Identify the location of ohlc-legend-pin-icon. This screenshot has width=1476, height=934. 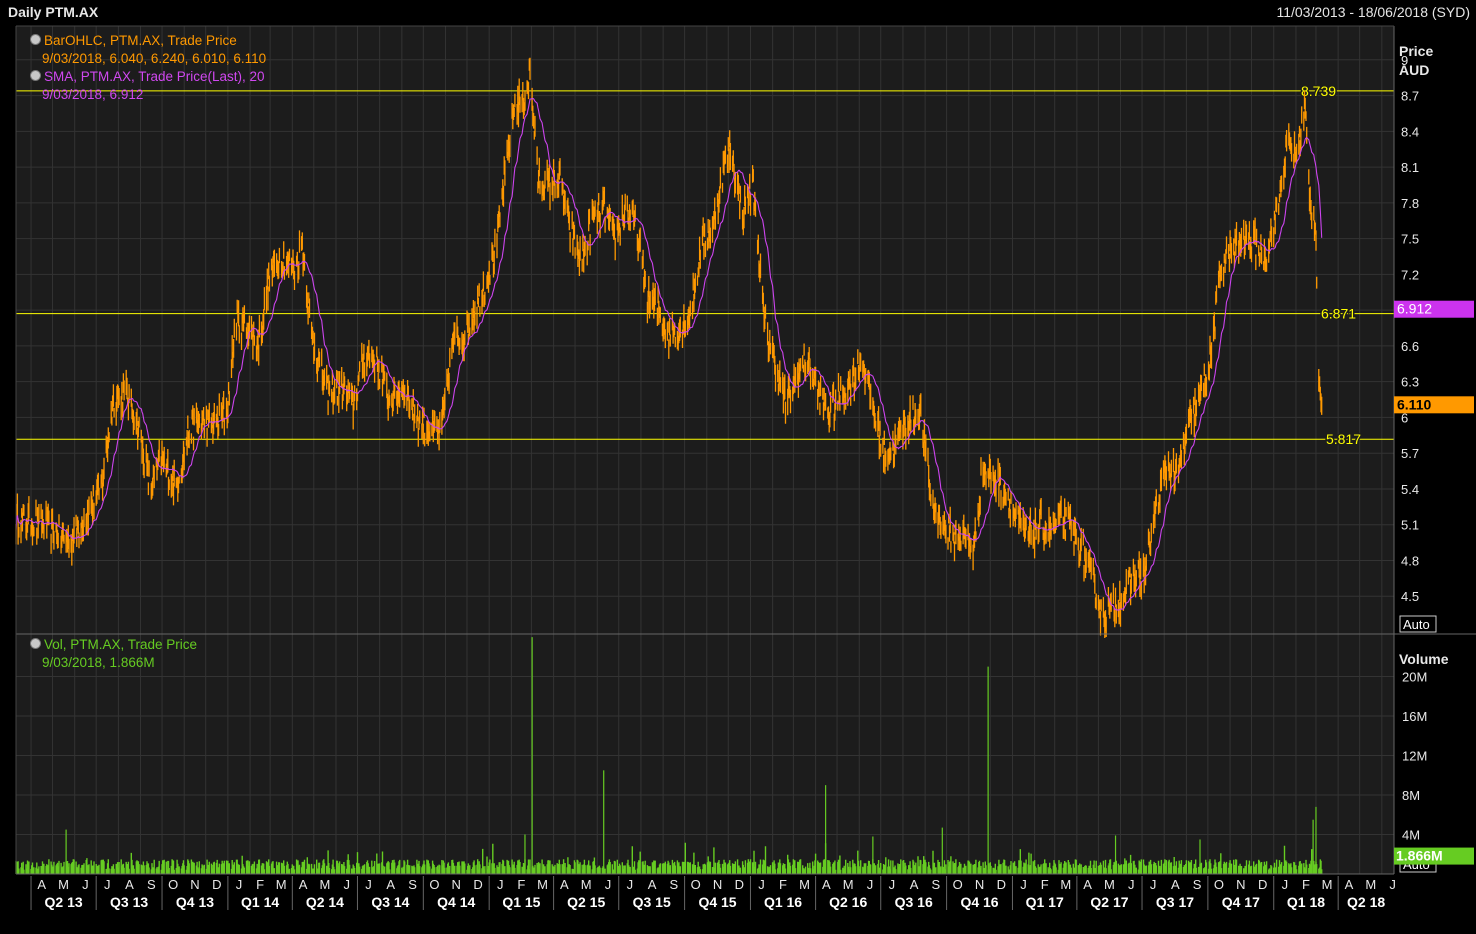
(35, 39).